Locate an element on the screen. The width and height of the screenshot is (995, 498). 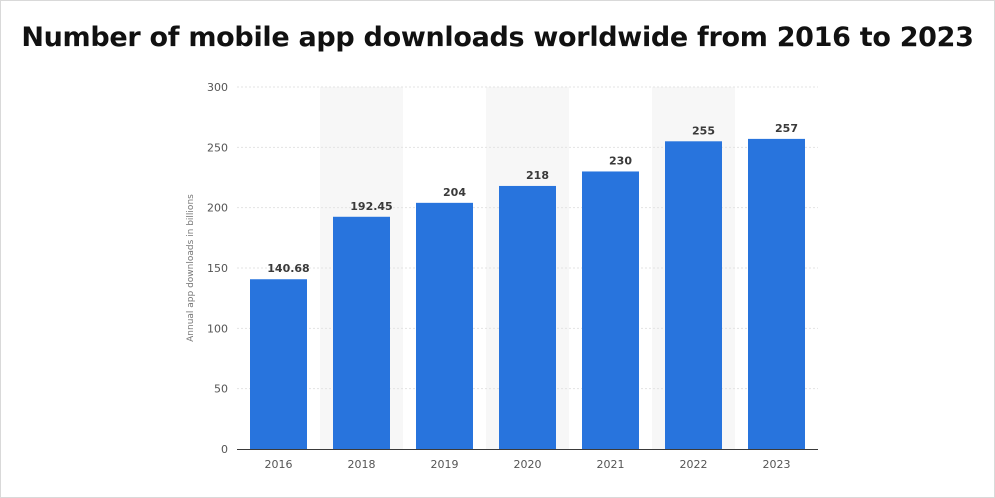
value-label-2018: 192.45 is located at coordinates (371, 206).